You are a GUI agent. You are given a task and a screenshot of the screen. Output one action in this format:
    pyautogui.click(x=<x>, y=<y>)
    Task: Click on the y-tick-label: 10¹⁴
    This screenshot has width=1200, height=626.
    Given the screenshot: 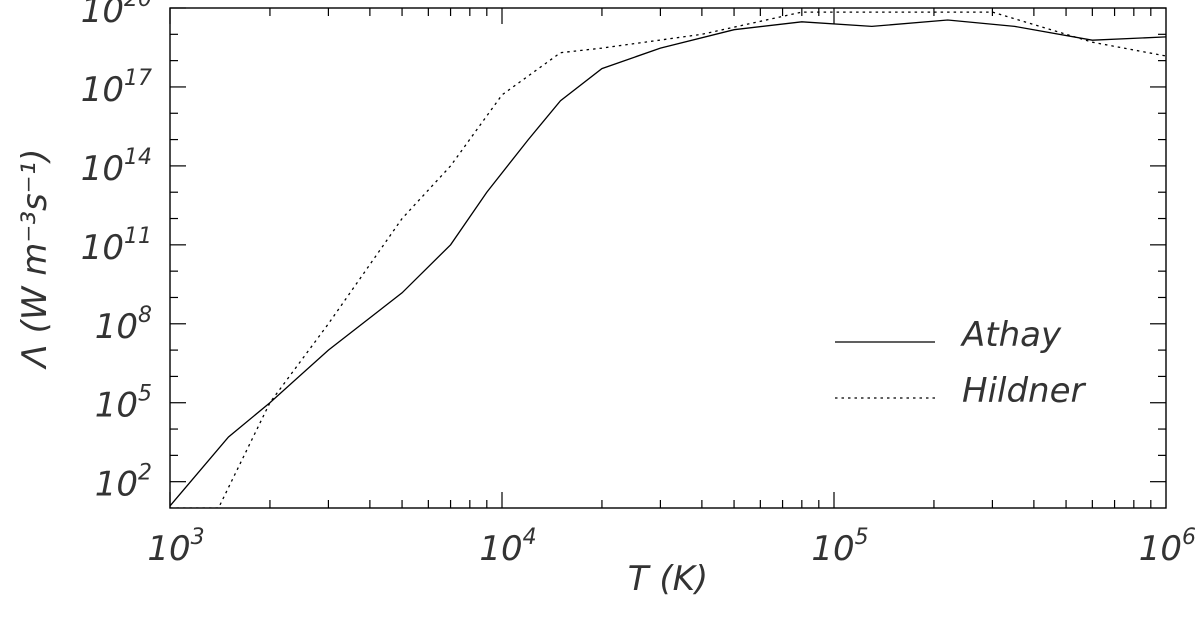 What is the action you would take?
    pyautogui.click(x=116, y=167)
    